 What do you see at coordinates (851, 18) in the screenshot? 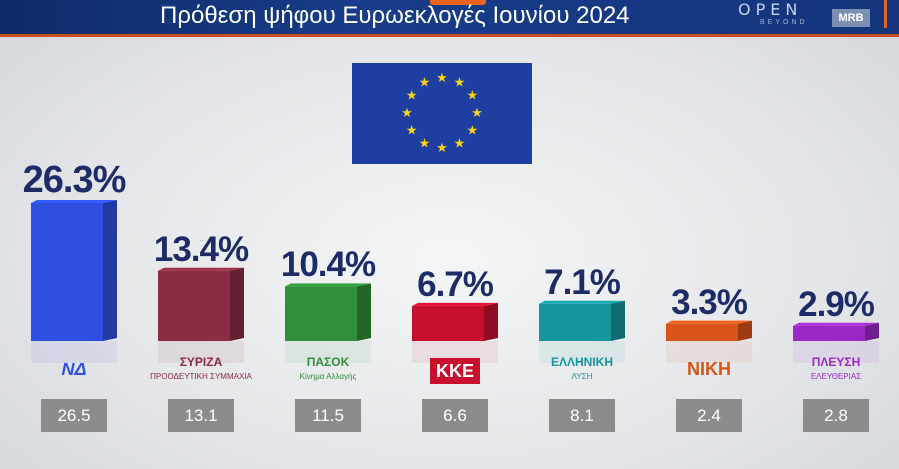
I see `mrb-logo: MRB` at bounding box center [851, 18].